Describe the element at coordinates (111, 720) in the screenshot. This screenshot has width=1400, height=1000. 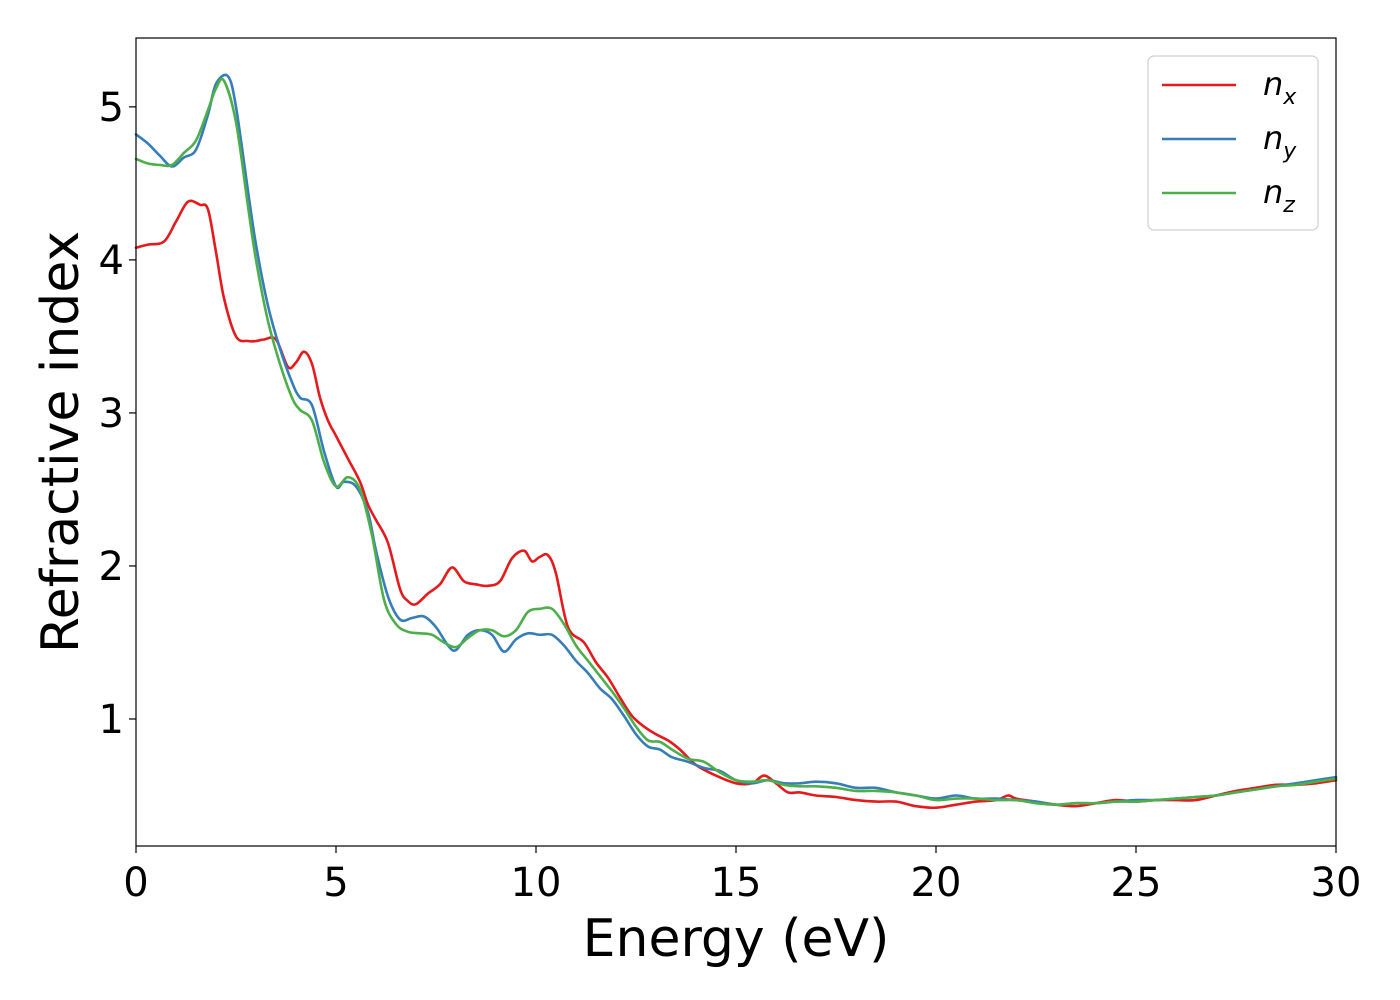
I see `y-tick-label: 1` at that location.